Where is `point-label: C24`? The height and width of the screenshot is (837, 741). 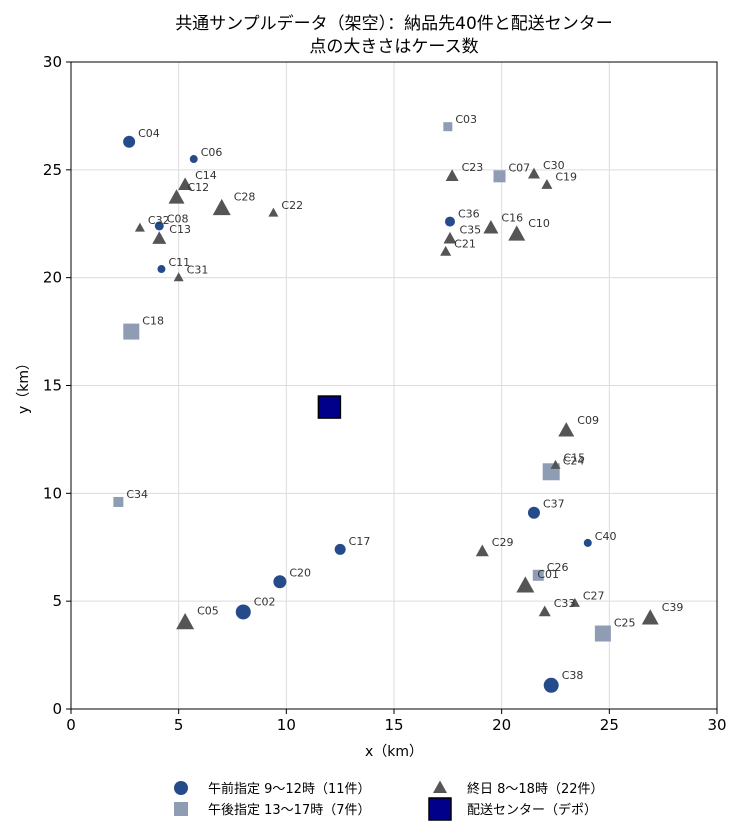
point-label: C24 is located at coordinates (574, 460).